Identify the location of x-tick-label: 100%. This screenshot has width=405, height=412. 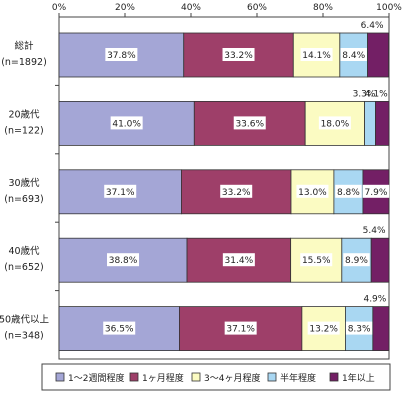
(389, 8).